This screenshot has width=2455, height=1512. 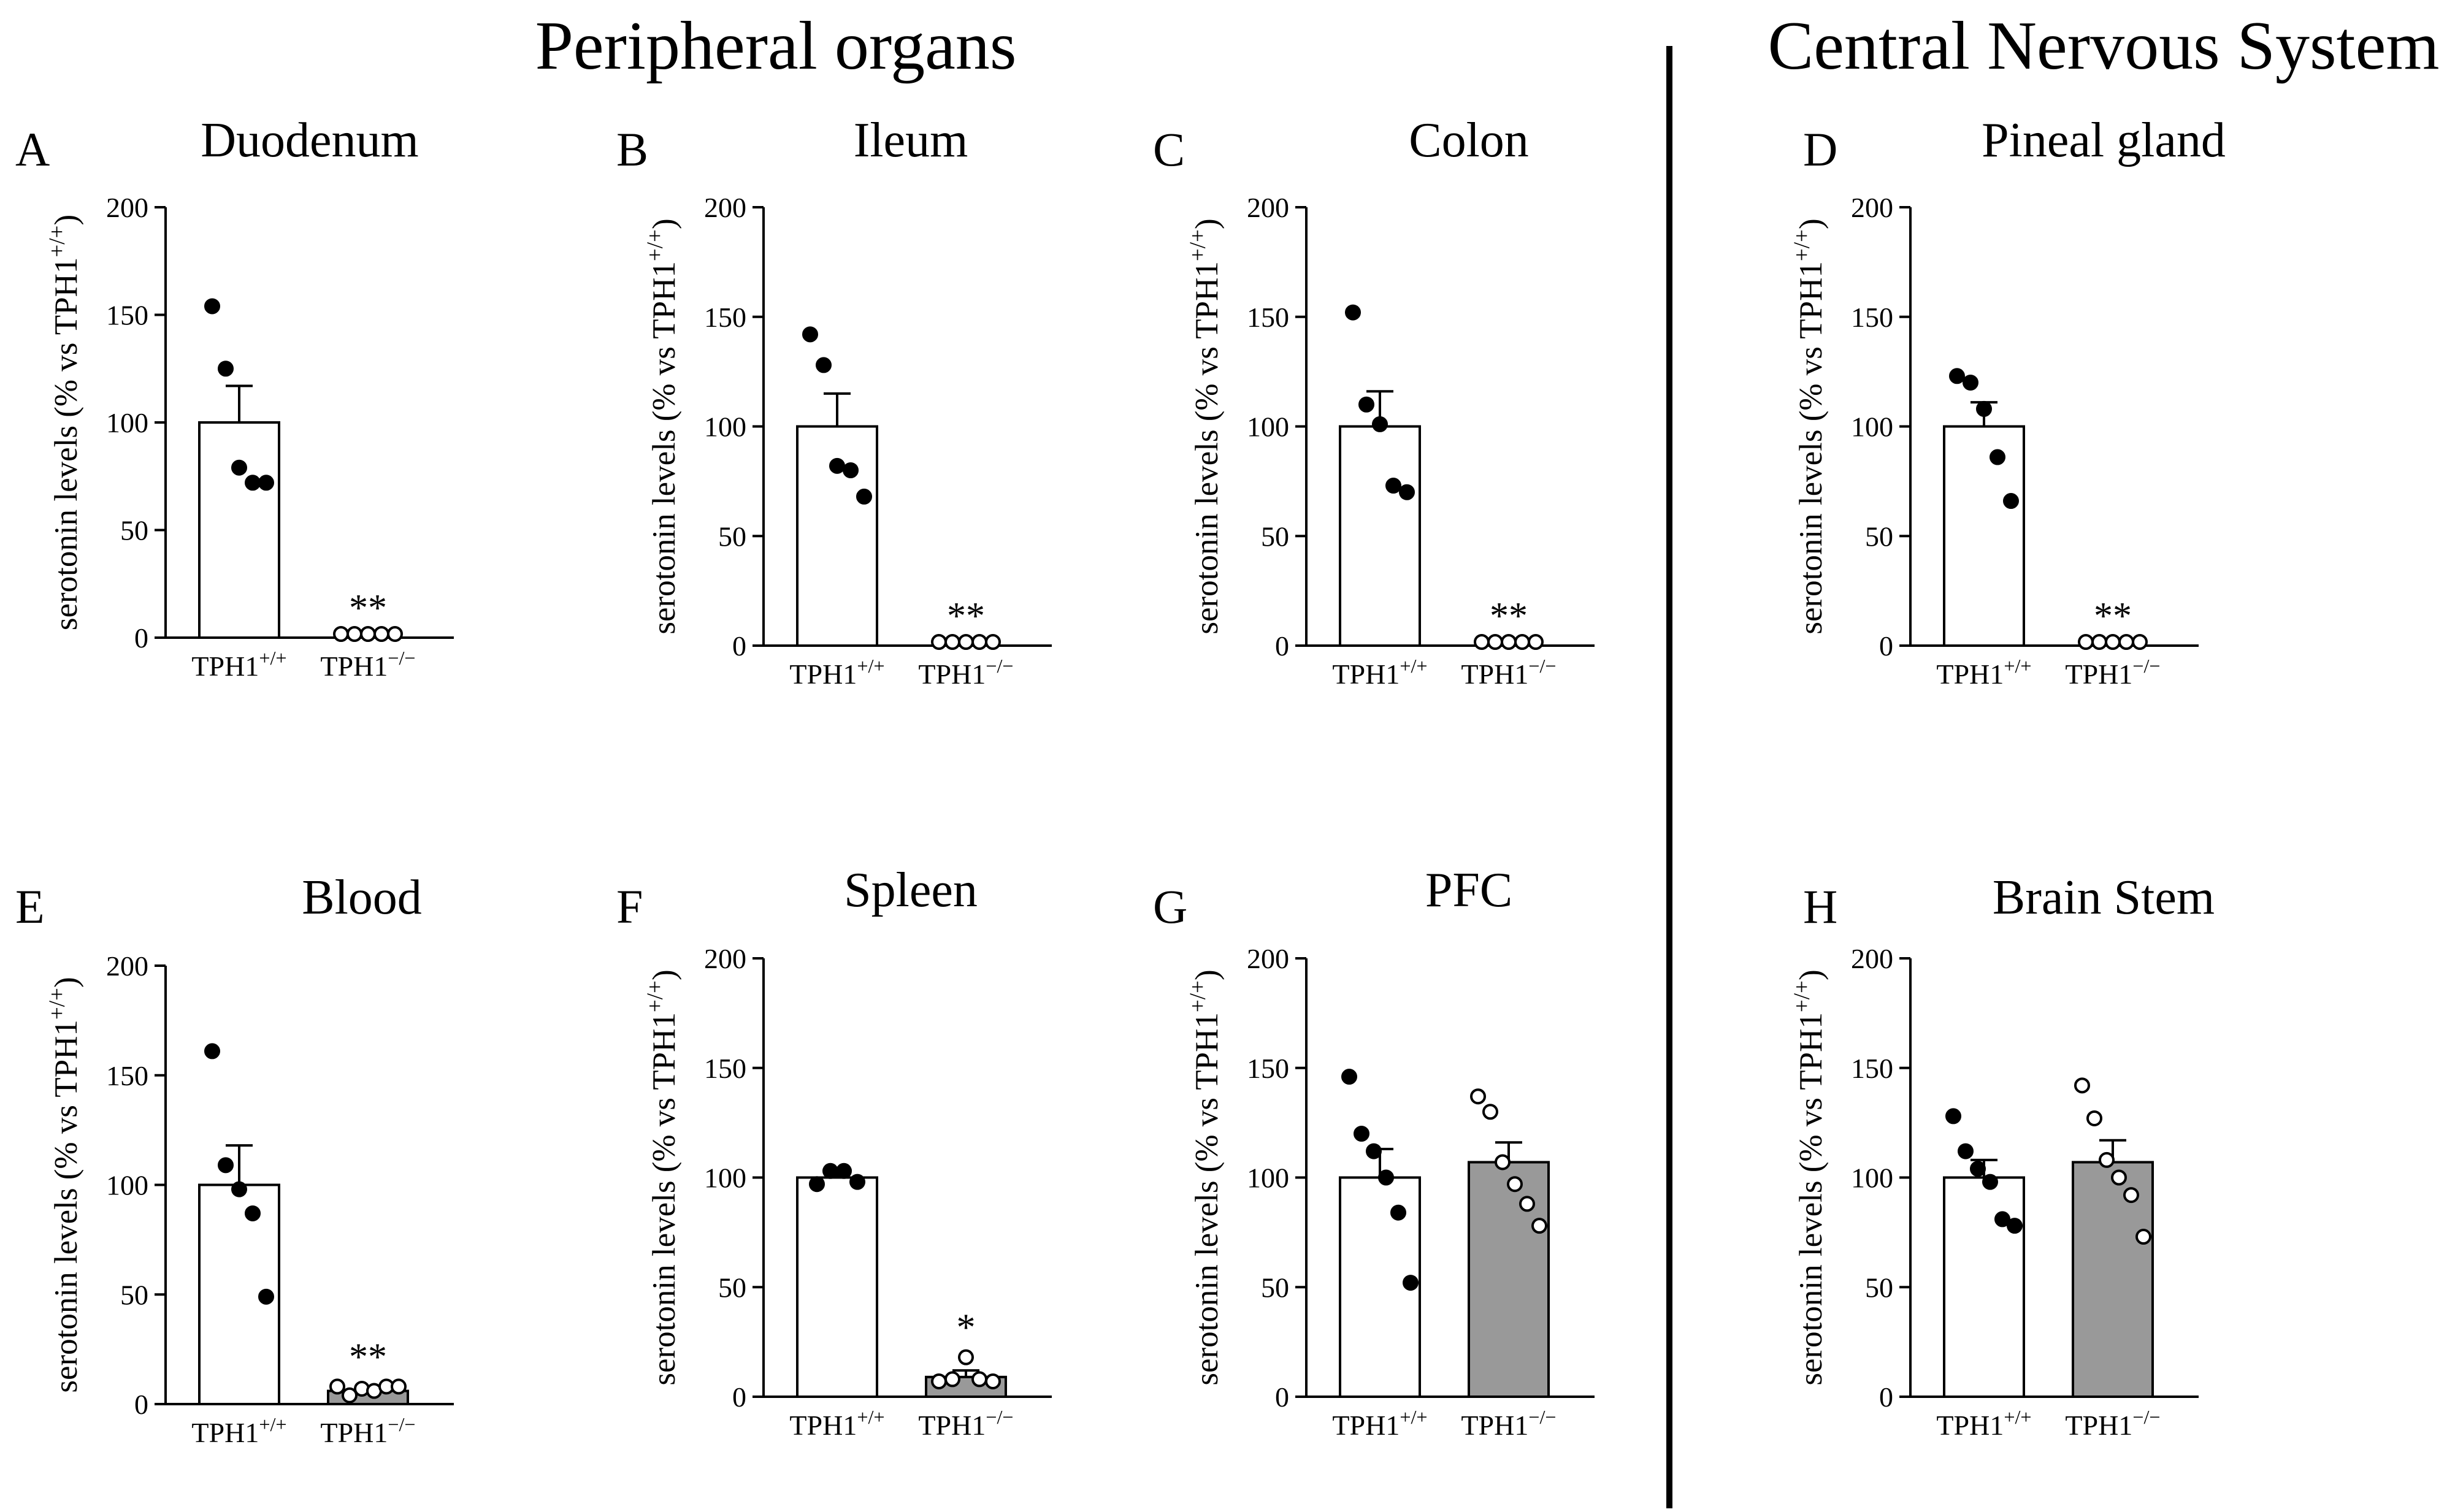 What do you see at coordinates (1169, 149) in the screenshot?
I see `panel-letter: C` at bounding box center [1169, 149].